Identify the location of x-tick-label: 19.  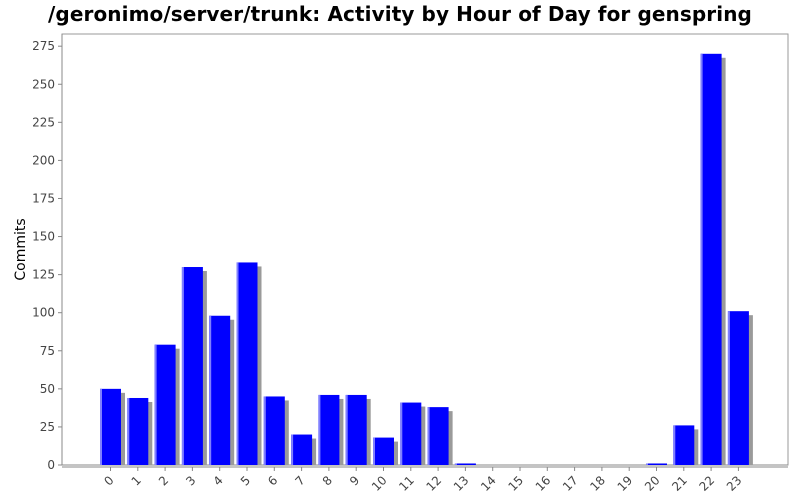
(625, 483).